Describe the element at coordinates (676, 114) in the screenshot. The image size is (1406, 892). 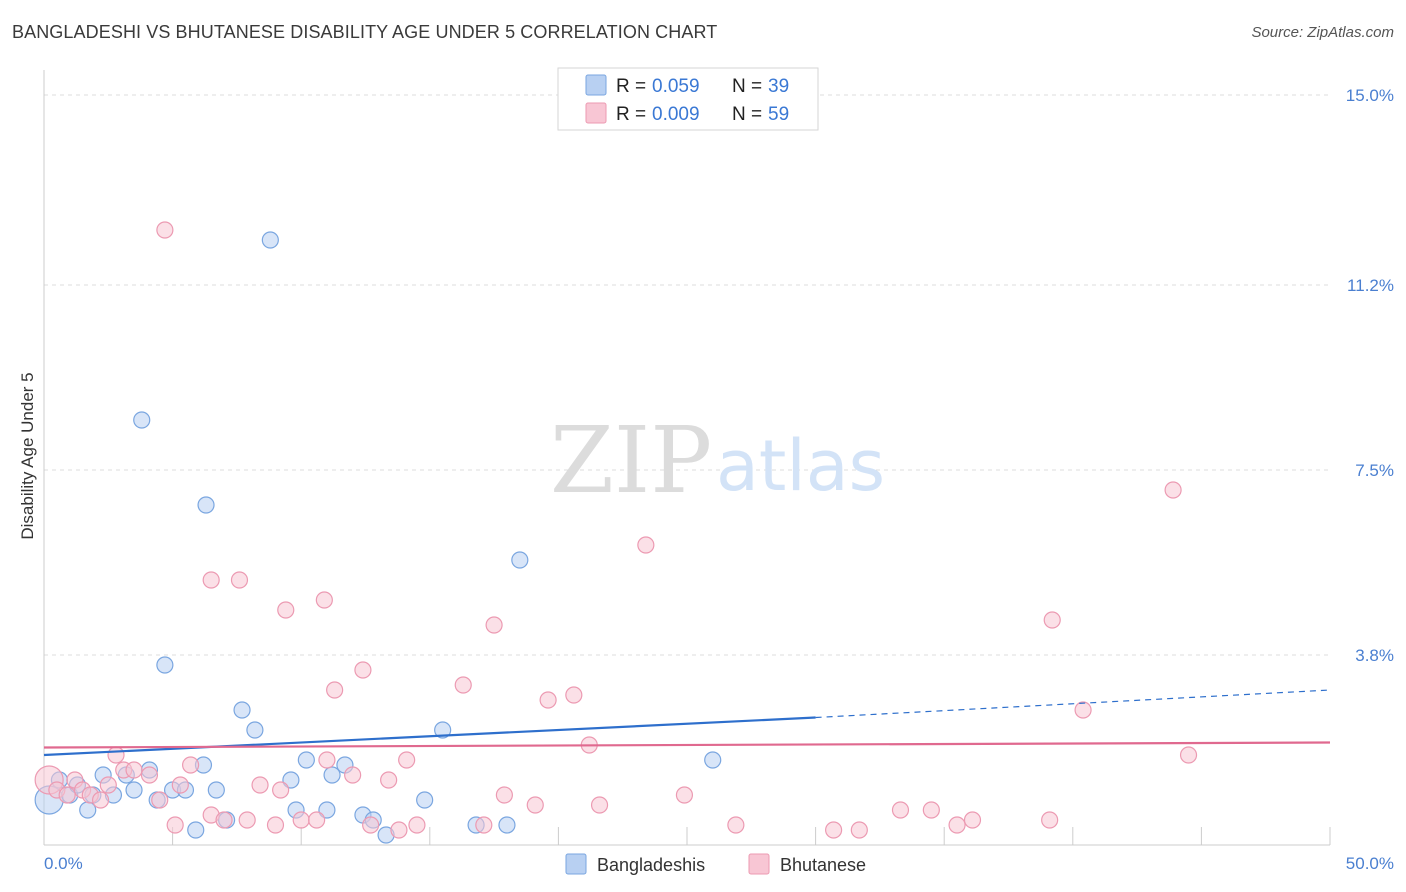
I see `legend-r-value-bhutanese: 0.009` at that location.